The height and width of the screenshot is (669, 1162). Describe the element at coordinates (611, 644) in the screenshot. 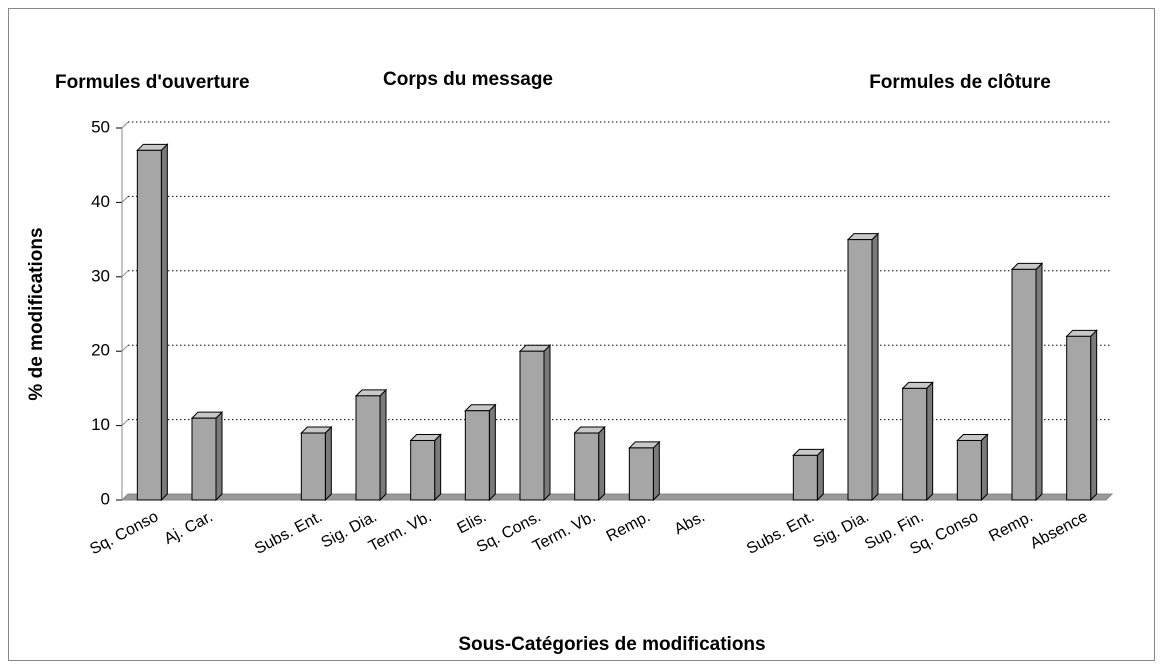

I see `x-axis-title: Sous-Catégories de modifications` at that location.